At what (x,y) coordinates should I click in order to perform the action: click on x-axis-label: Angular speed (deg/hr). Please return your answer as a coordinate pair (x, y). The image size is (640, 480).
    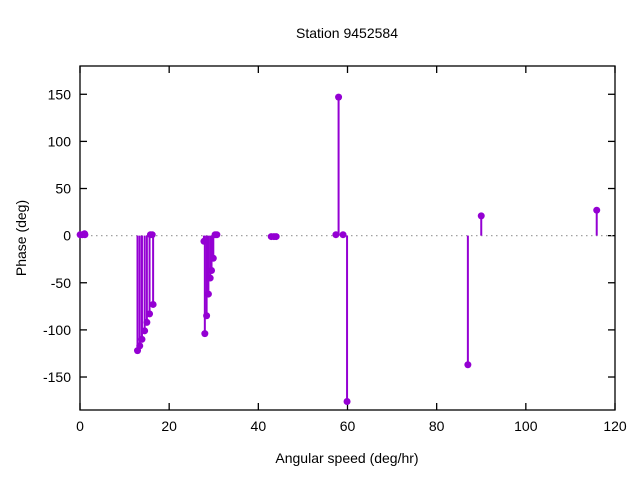
    Looking at the image, I should click on (347, 458).